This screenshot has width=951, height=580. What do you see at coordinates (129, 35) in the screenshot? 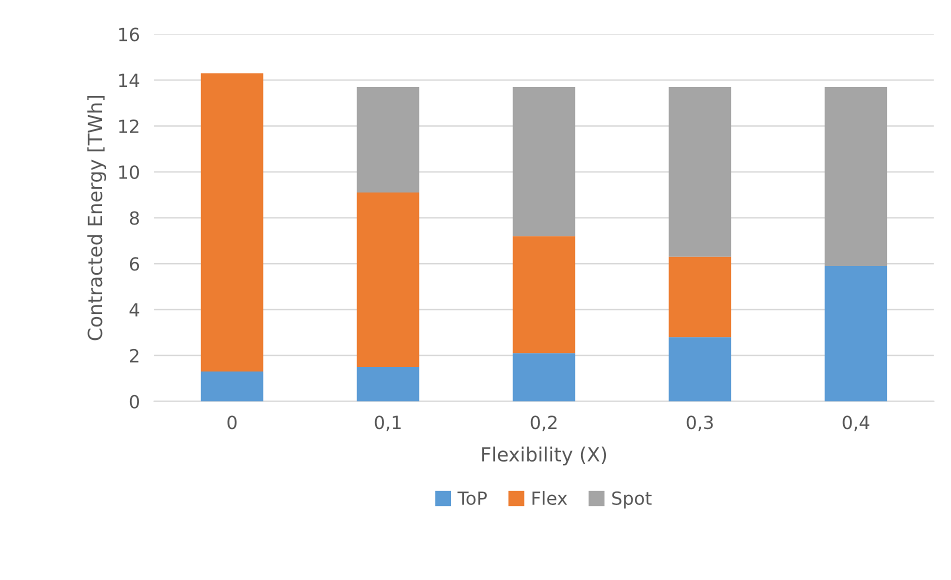
I see `y-tick-label: 16` at bounding box center [129, 35].